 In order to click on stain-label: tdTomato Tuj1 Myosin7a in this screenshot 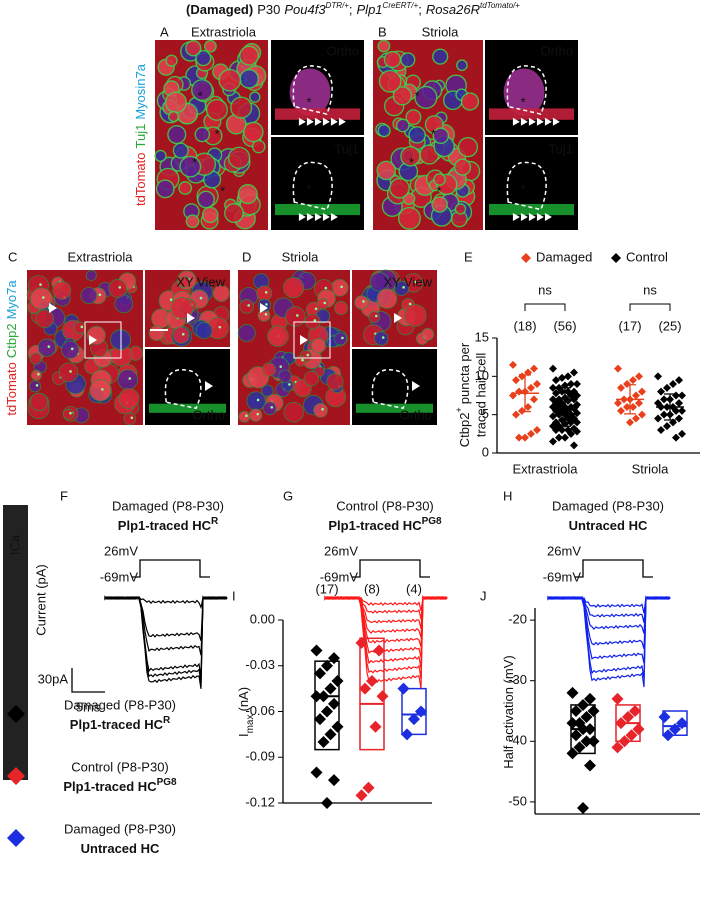, I will do `click(140, 134)`.